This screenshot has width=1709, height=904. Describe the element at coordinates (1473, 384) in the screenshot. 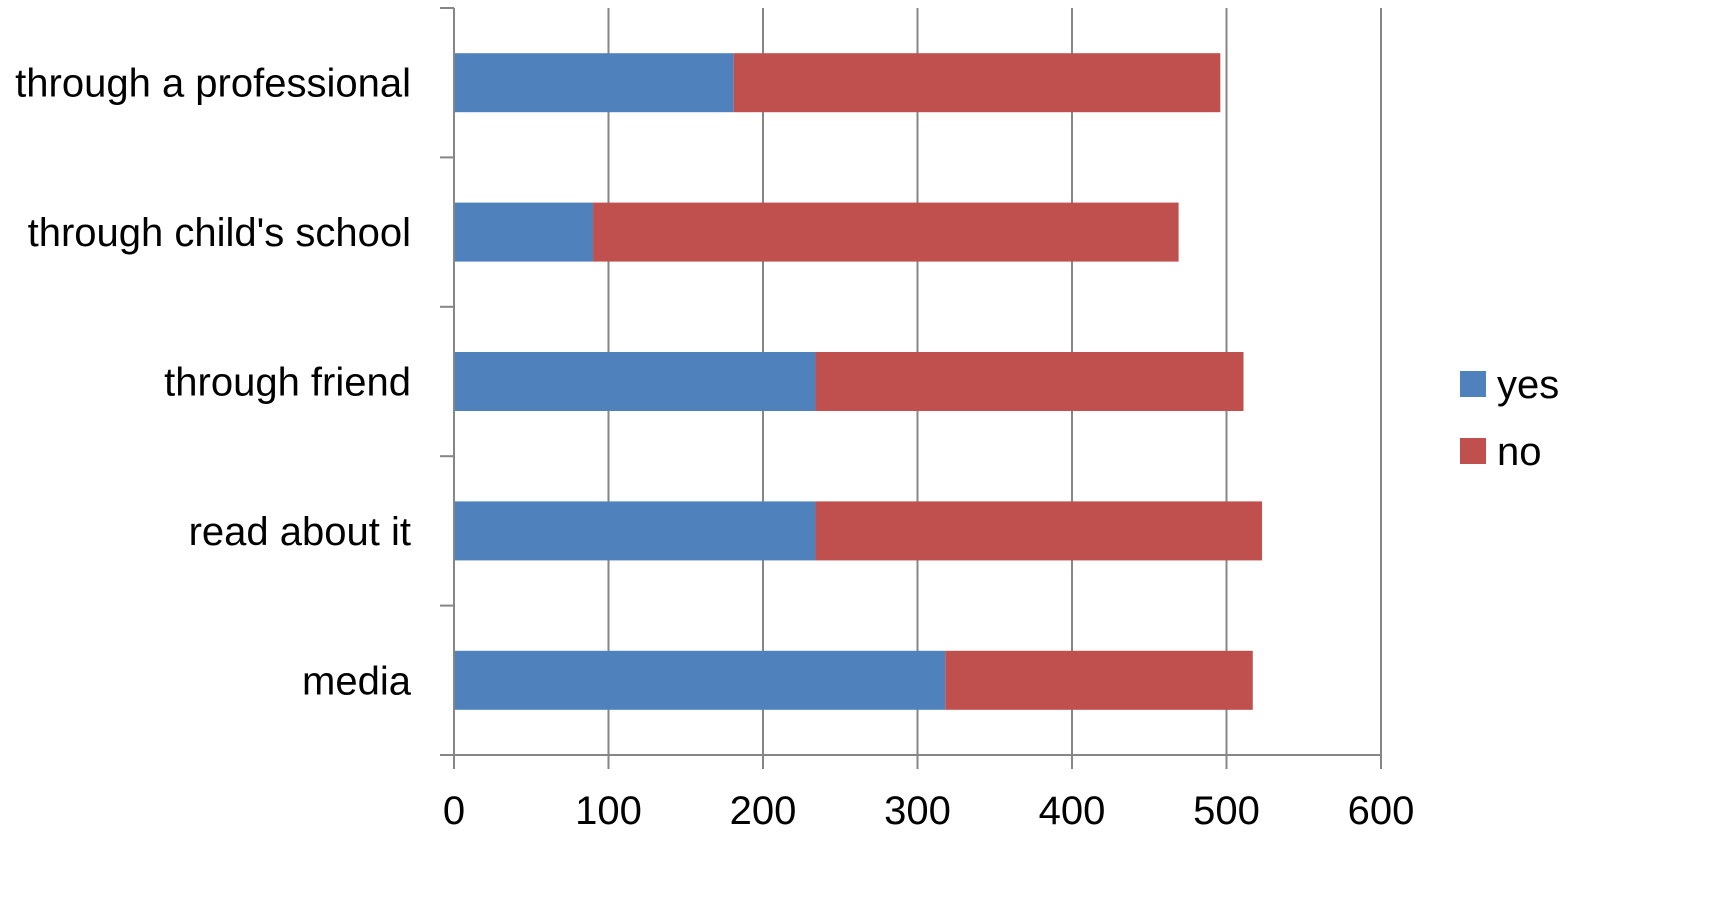

I see `legend-swatch-yes` at that location.